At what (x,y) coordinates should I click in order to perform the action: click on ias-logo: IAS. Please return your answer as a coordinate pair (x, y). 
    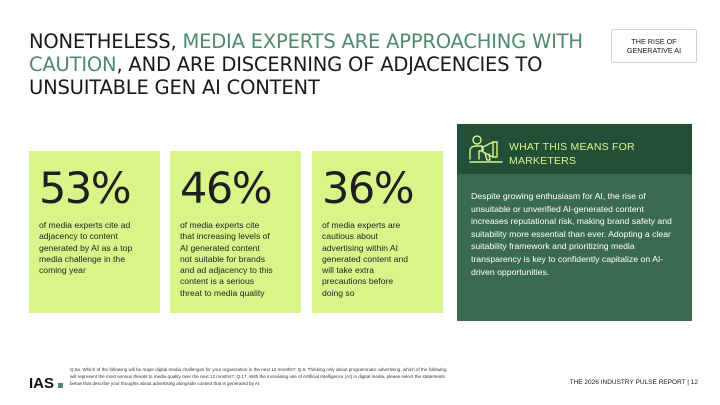
    Looking at the image, I should click on (46, 383).